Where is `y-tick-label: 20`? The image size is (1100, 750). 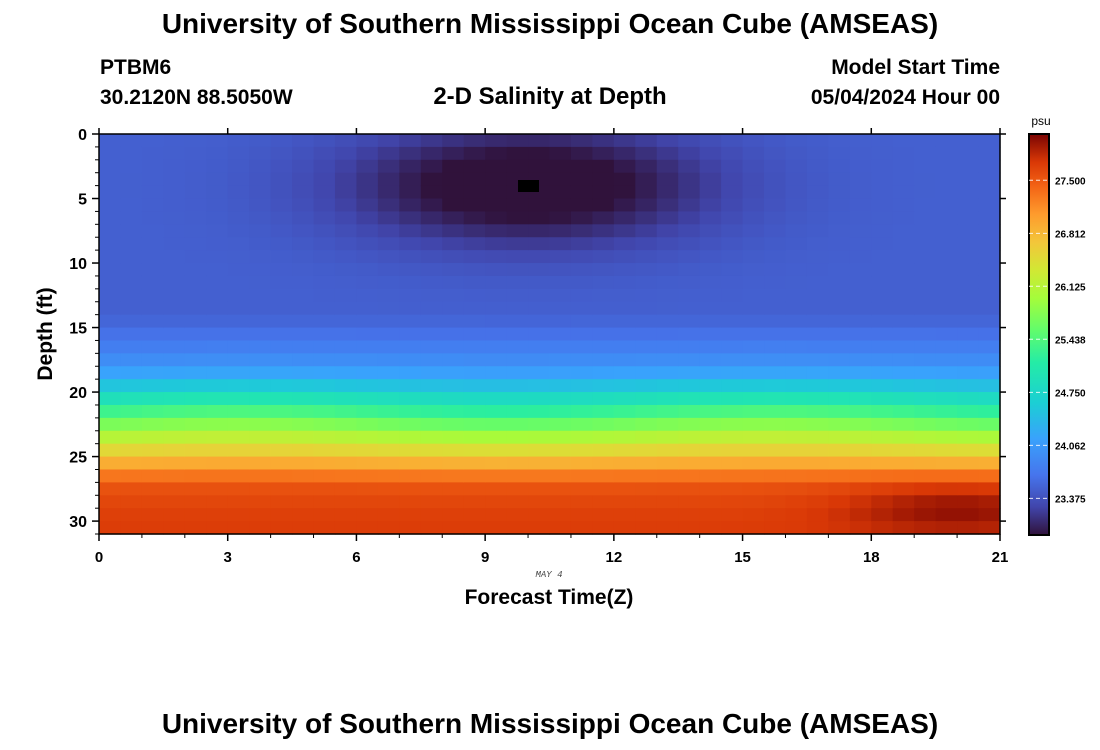
y-tick-label: 20 is located at coordinates (78, 393).